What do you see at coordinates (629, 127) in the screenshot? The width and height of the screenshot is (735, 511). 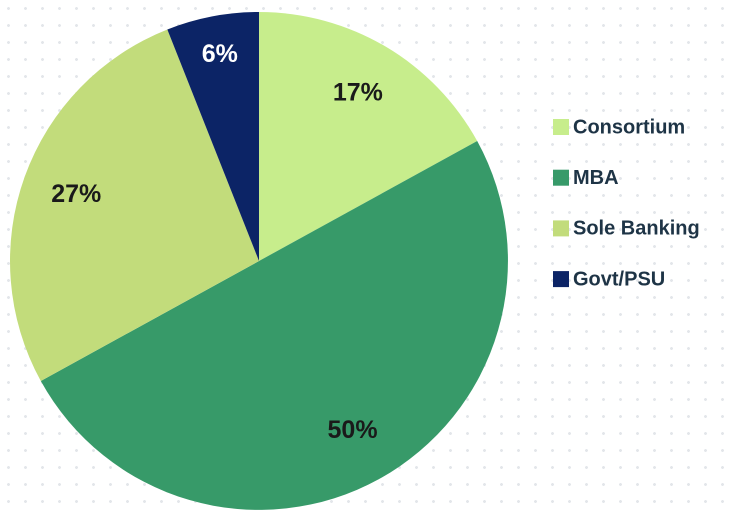 I see `legend-label: Consortium` at bounding box center [629, 127].